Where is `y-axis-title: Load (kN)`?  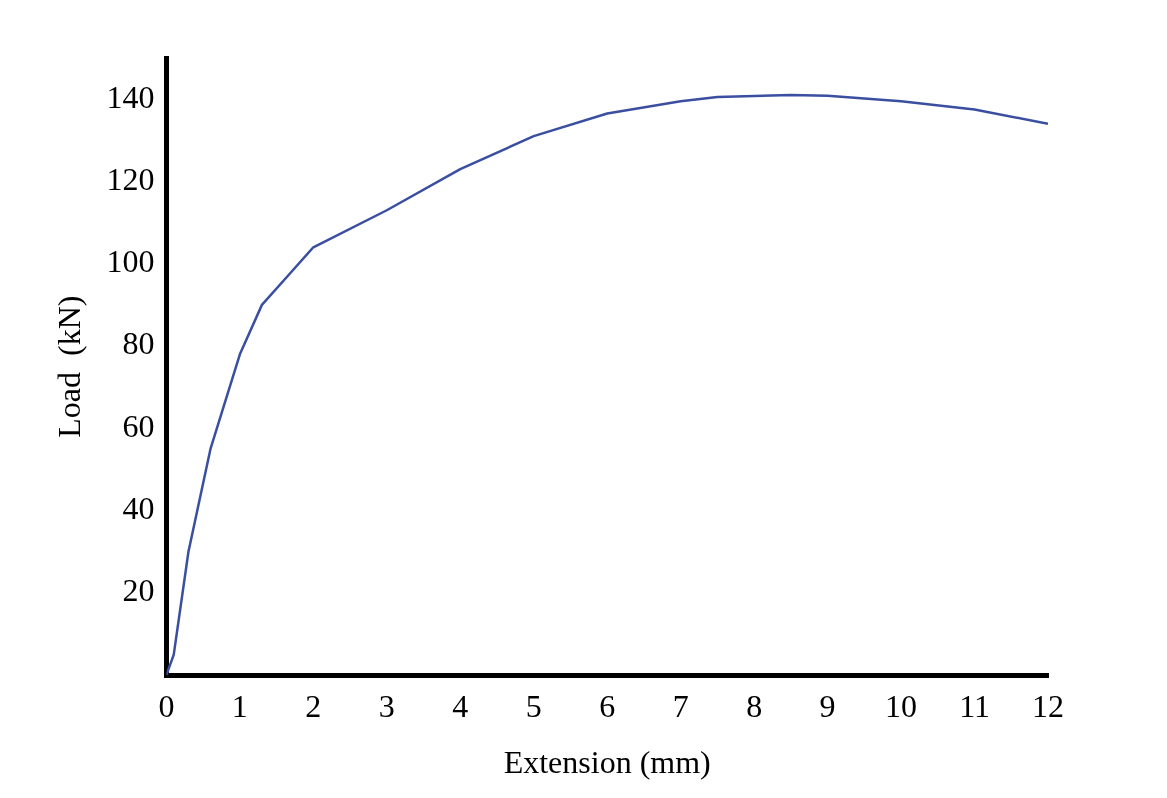 y-axis-title: Load (kN) is located at coordinates (68, 366).